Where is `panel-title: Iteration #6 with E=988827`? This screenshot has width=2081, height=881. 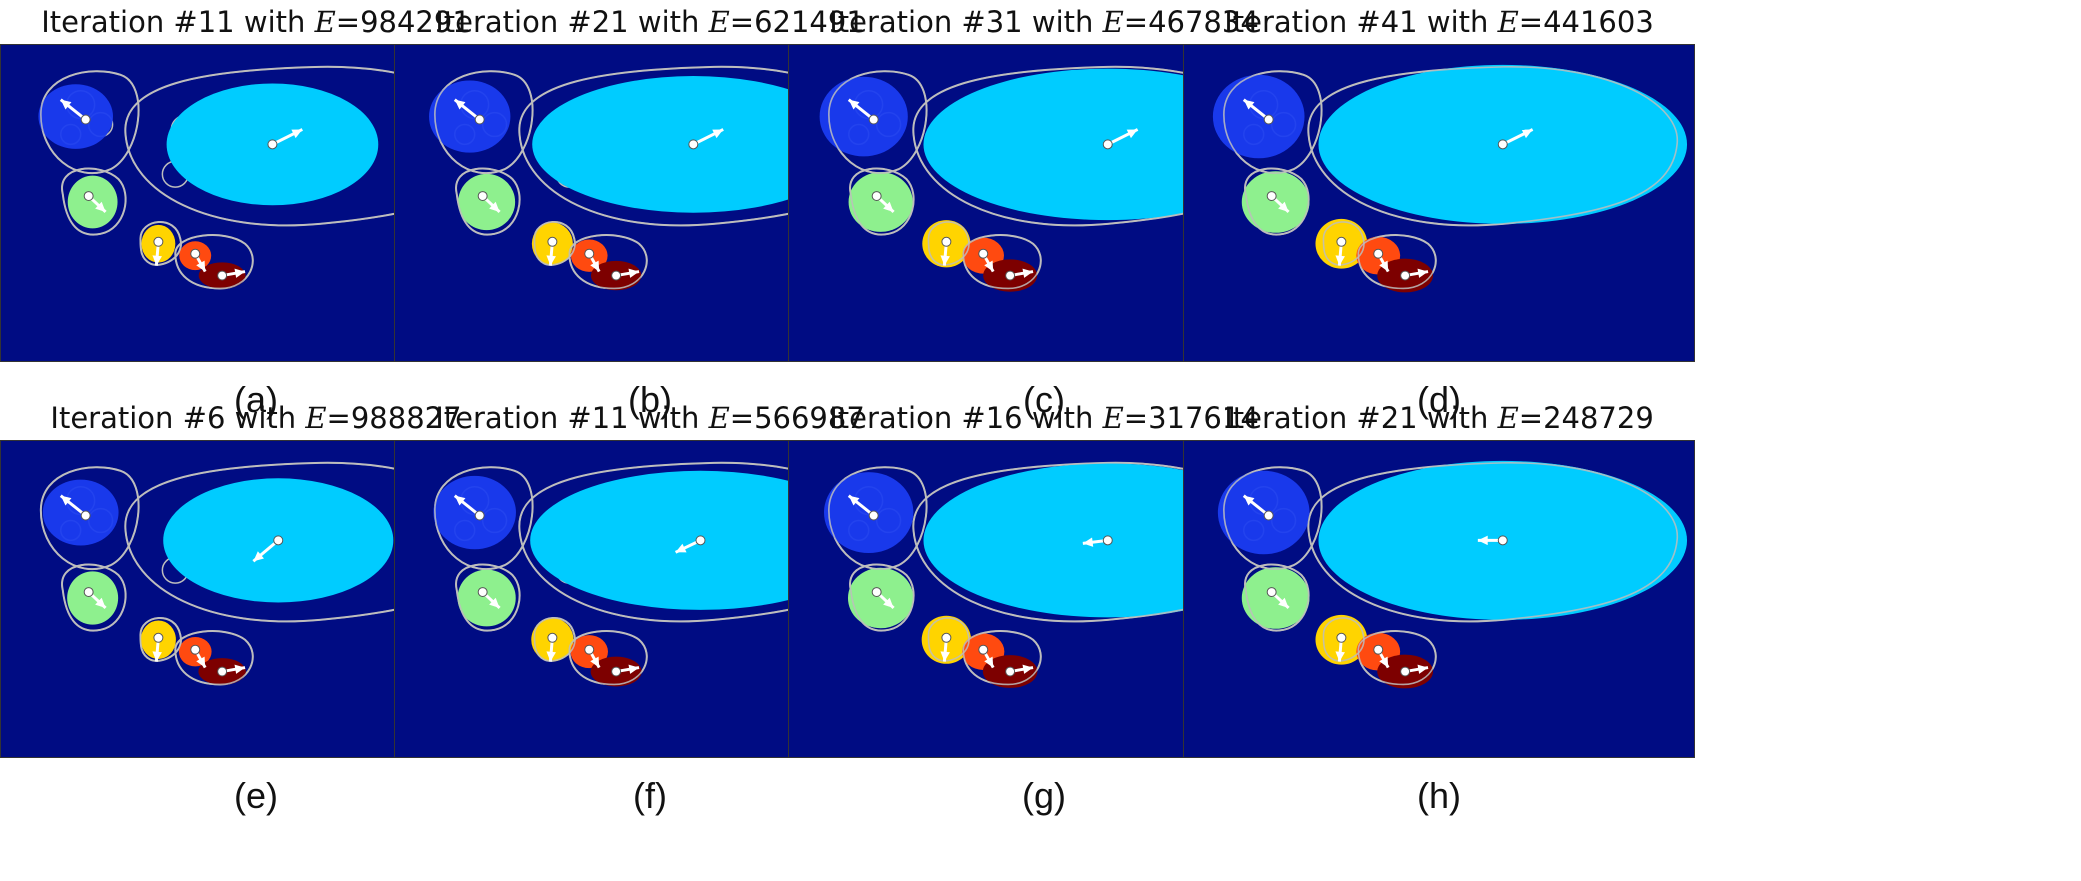 panel-title: Iteration #6 with E=988827 is located at coordinates (256, 418).